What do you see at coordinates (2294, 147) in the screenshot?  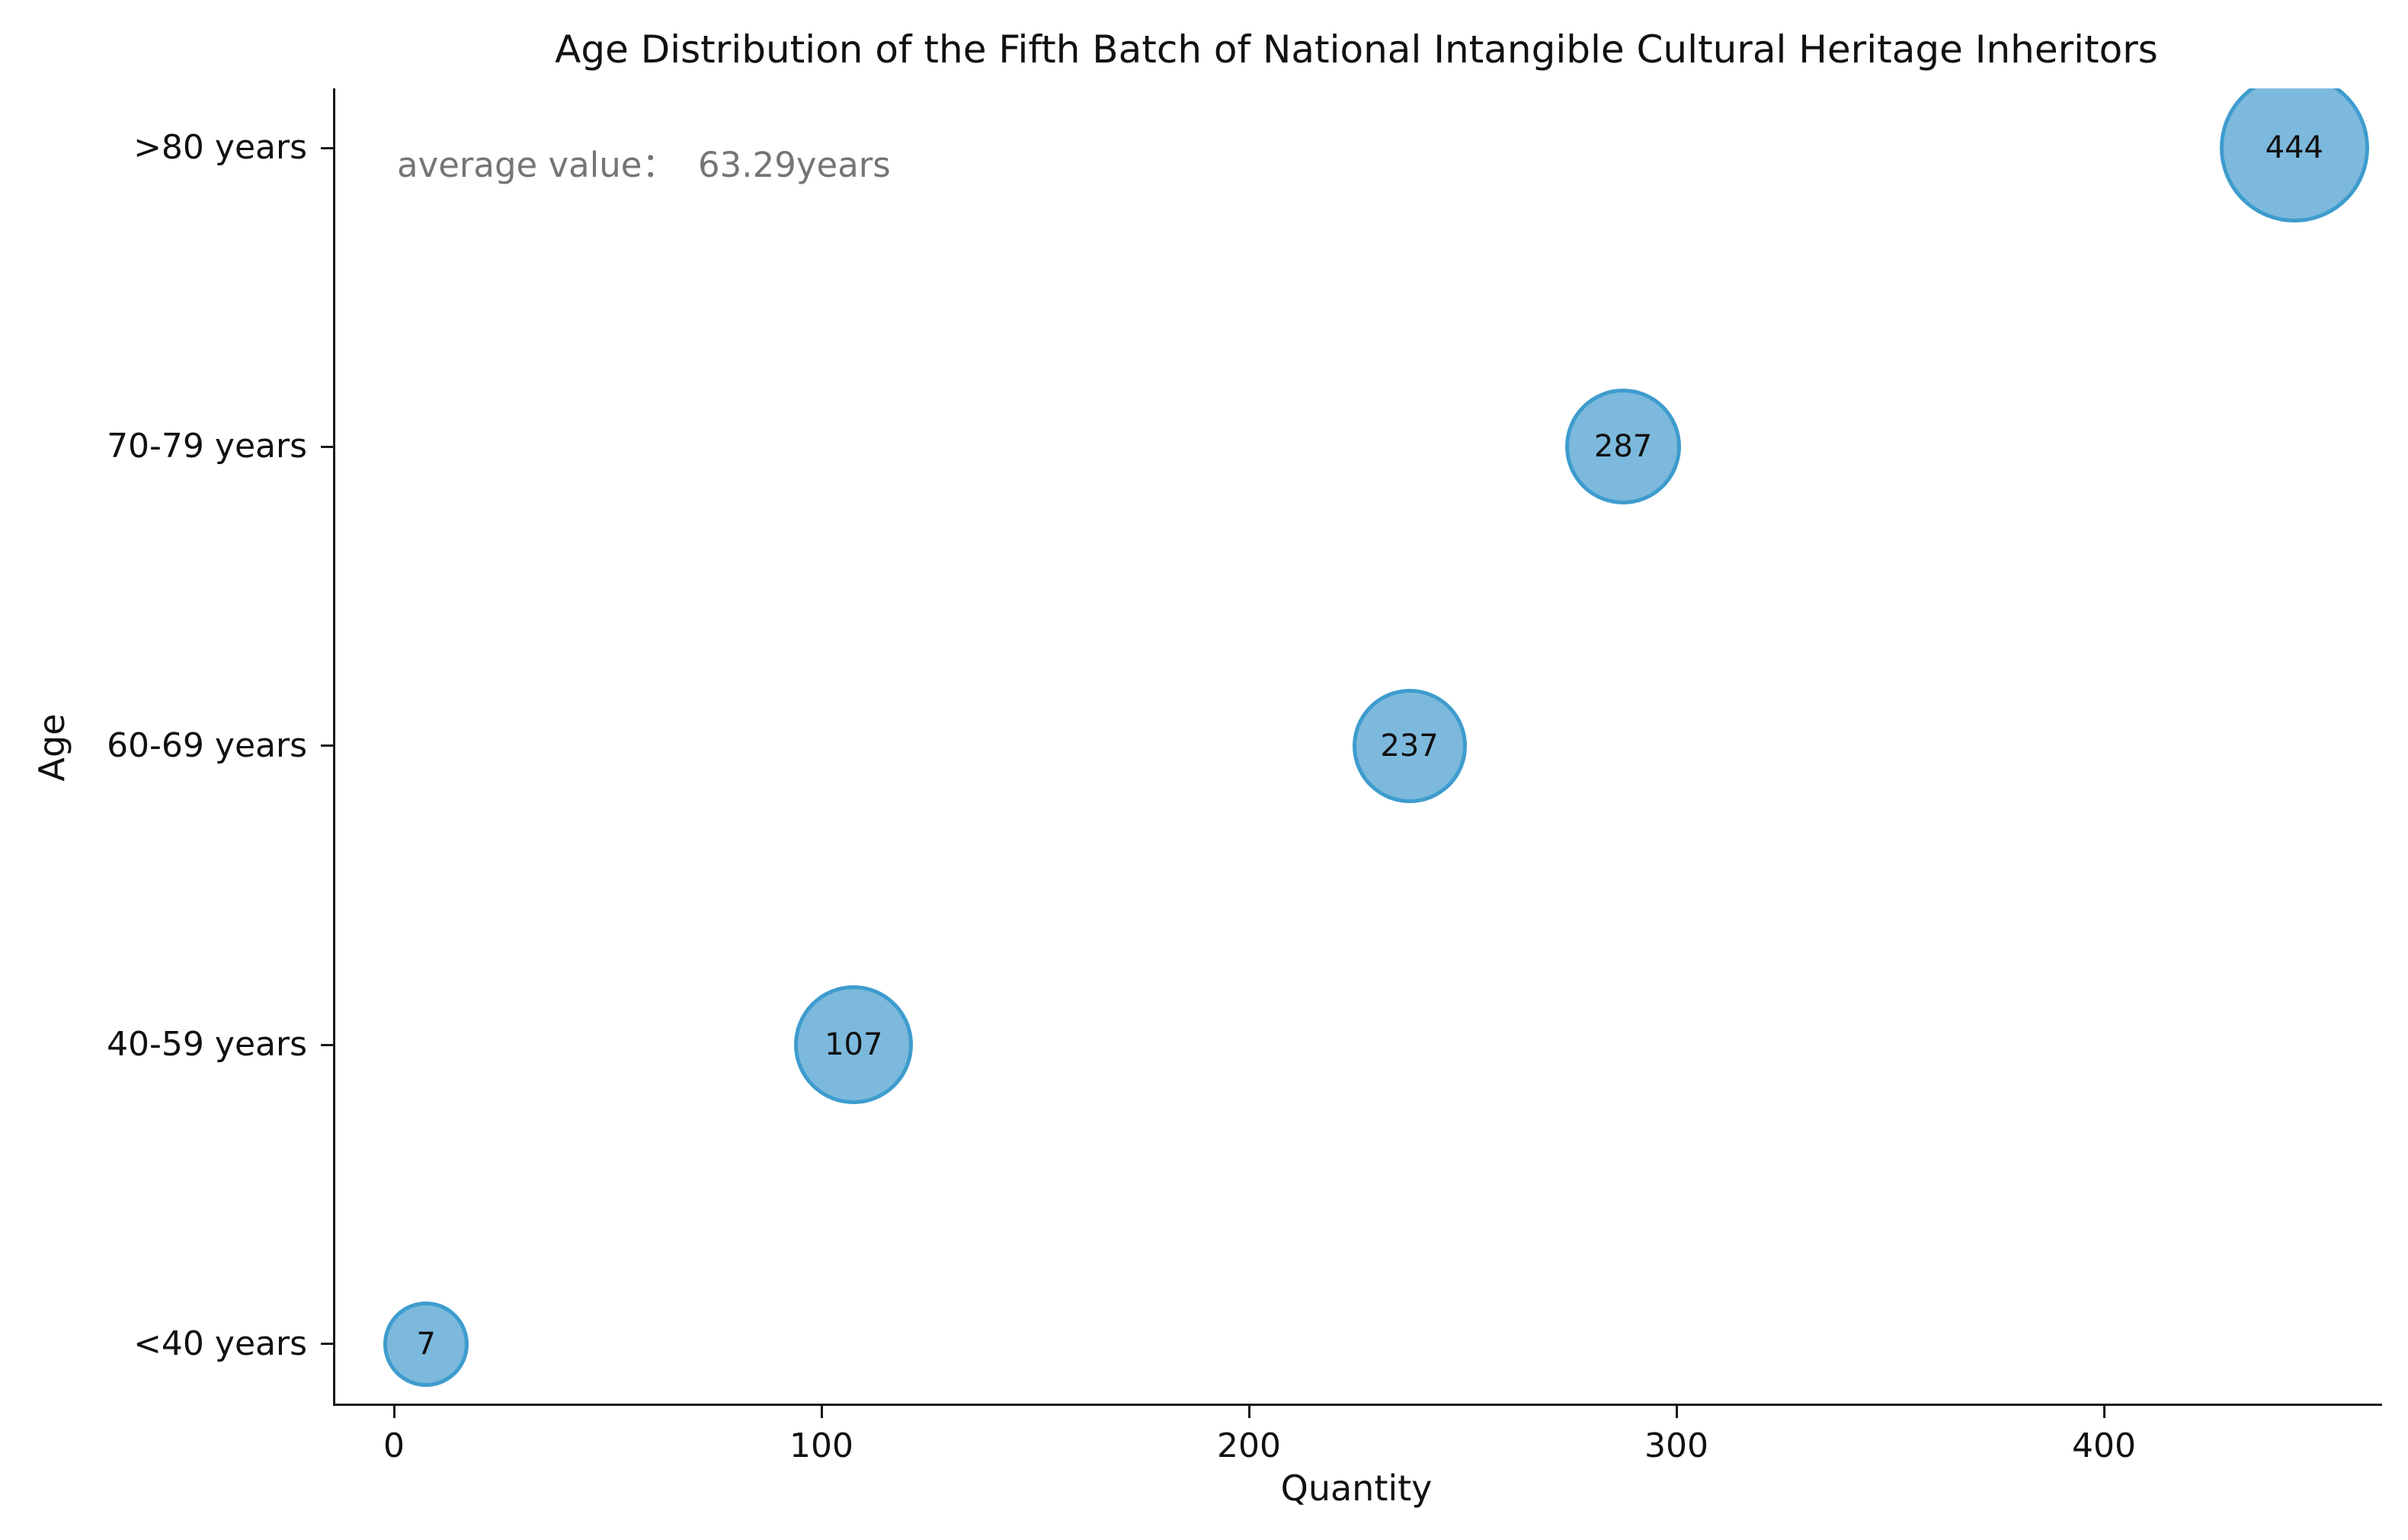 I see `bubble-value-label: 444` at bounding box center [2294, 147].